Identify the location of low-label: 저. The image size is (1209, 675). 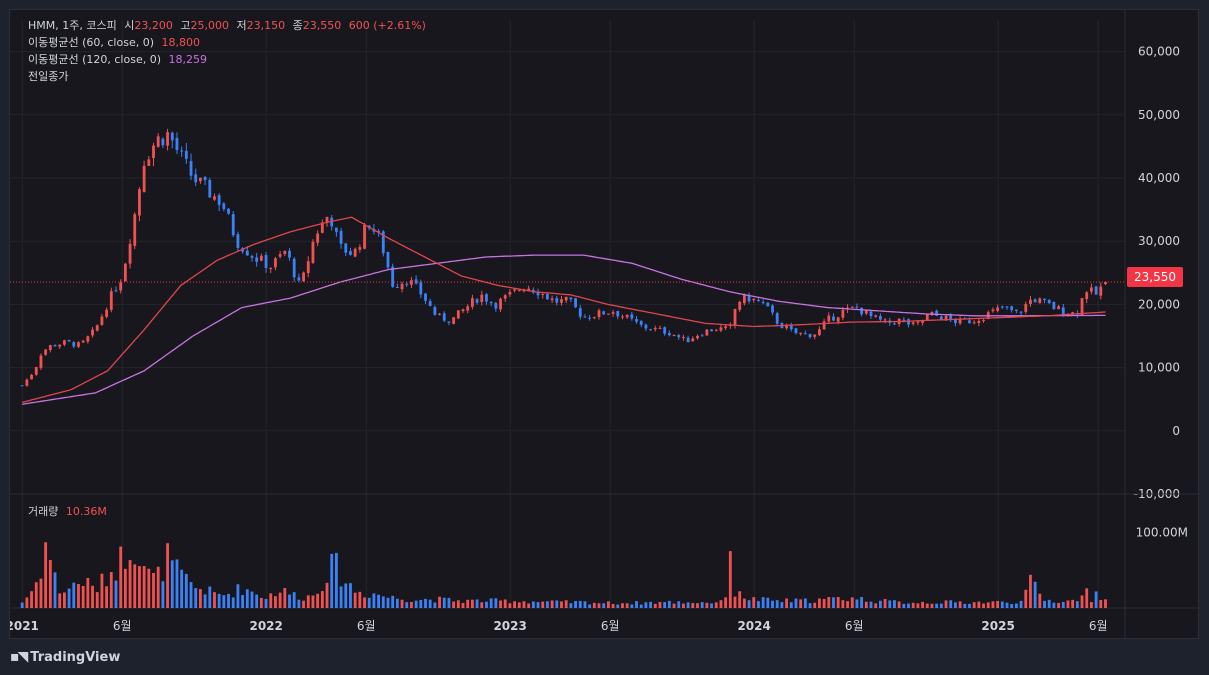
(241, 25).